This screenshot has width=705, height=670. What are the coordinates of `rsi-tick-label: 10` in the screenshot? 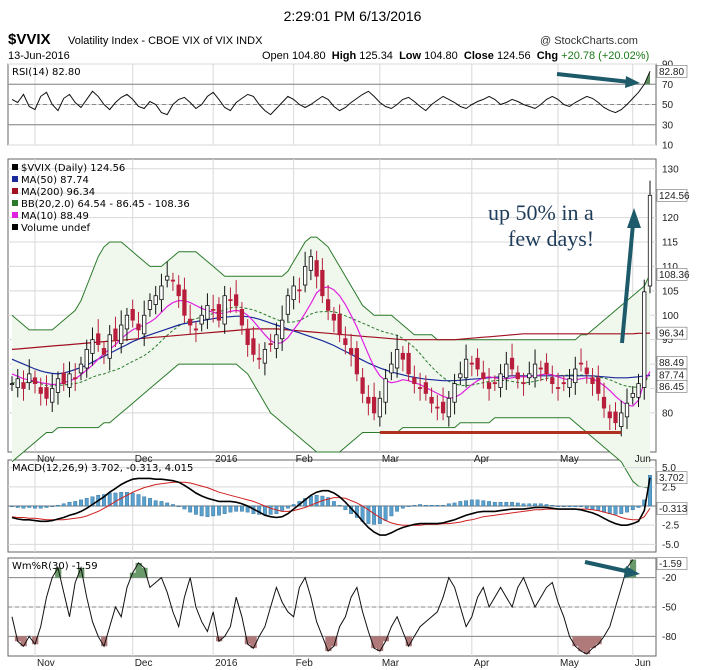 It's located at (668, 146).